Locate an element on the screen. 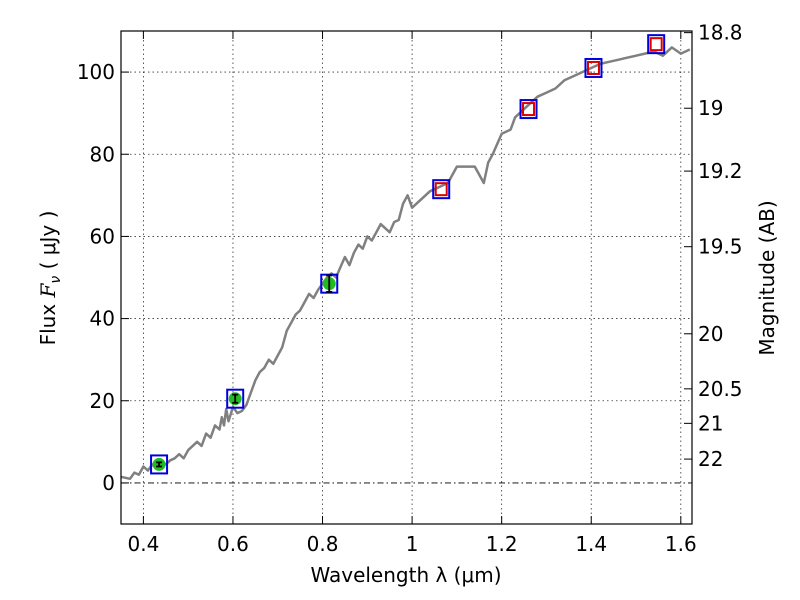 This screenshot has width=800, height=600. y-tick-label: 80 is located at coordinates (102, 154).